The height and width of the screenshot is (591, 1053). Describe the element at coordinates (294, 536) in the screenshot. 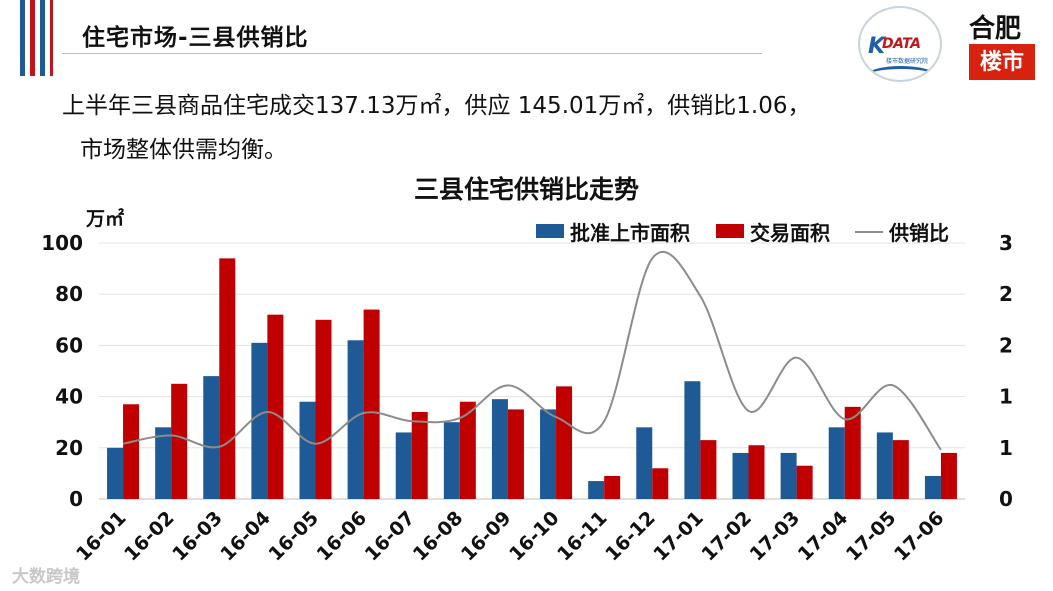

I see `x-tick-label: 16-05` at that location.